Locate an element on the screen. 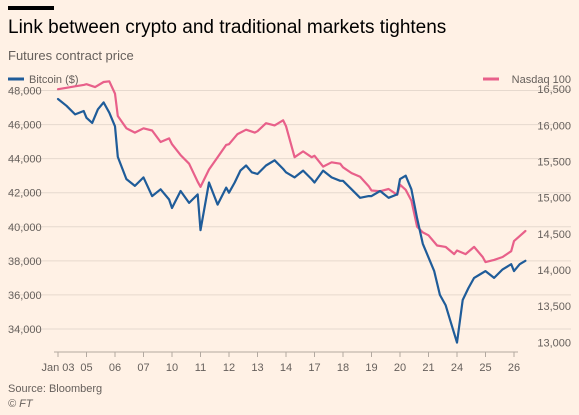 This screenshot has width=579, height=415. x-tick-label: 21 is located at coordinates (428, 368).